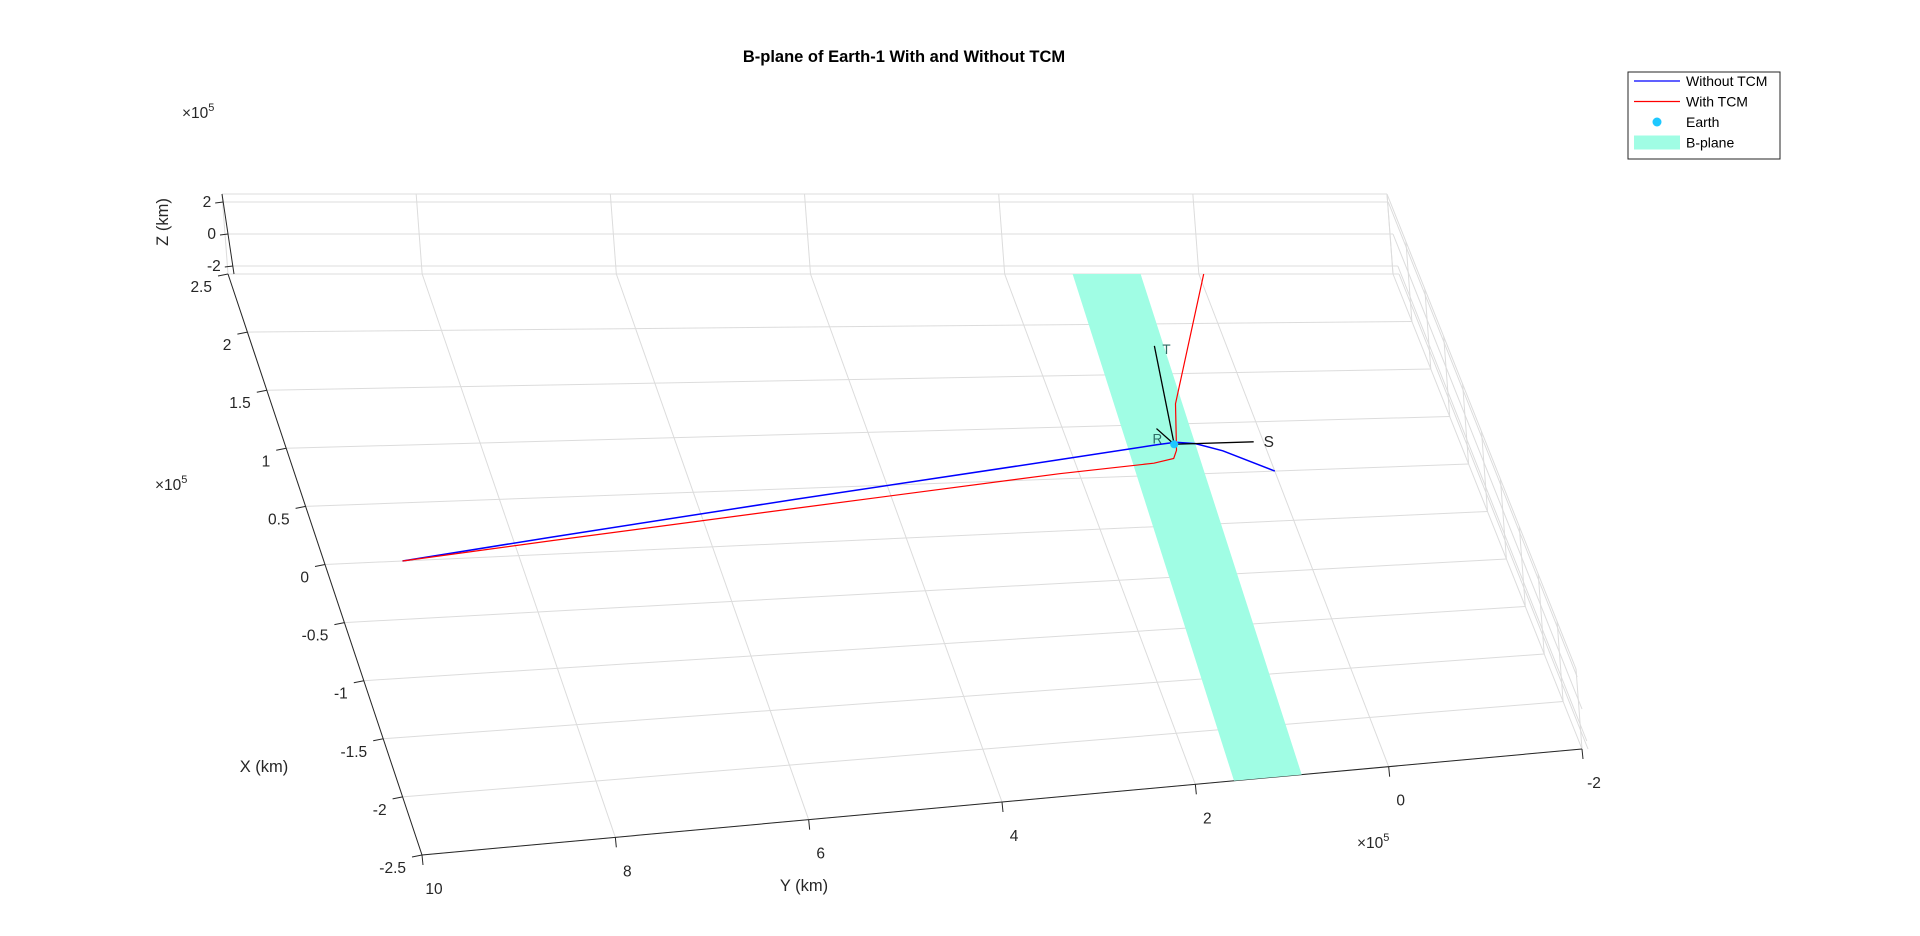 The image size is (1920, 936). What do you see at coordinates (1157, 439) in the screenshot?
I see `b-vector-label-r: R` at bounding box center [1157, 439].